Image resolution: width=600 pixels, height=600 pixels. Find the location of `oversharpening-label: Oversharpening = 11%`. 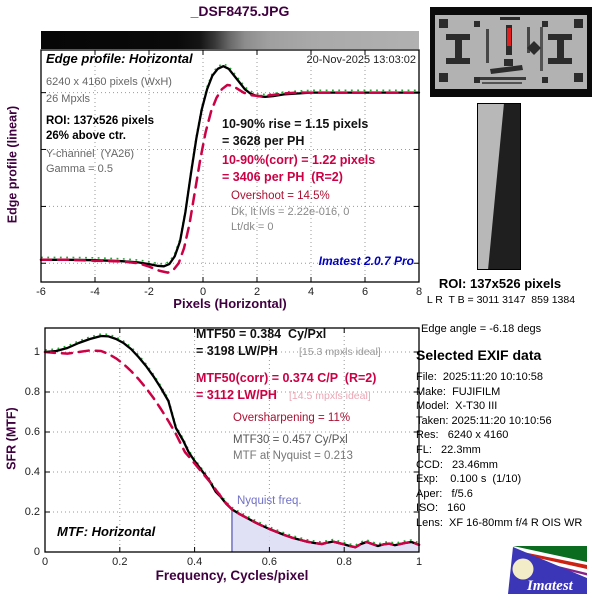

oversharpening-label: Oversharpening = 11% is located at coordinates (292, 418).